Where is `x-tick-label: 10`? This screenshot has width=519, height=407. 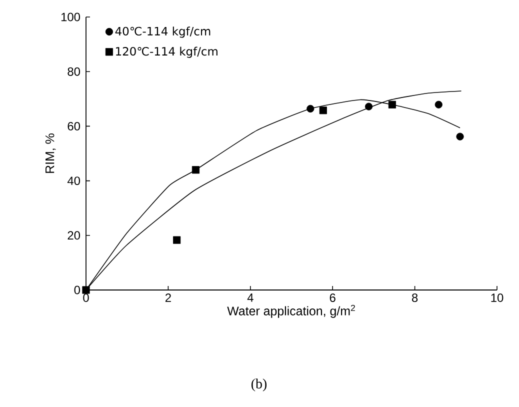
x-tick-label: 10 is located at coordinates (497, 298).